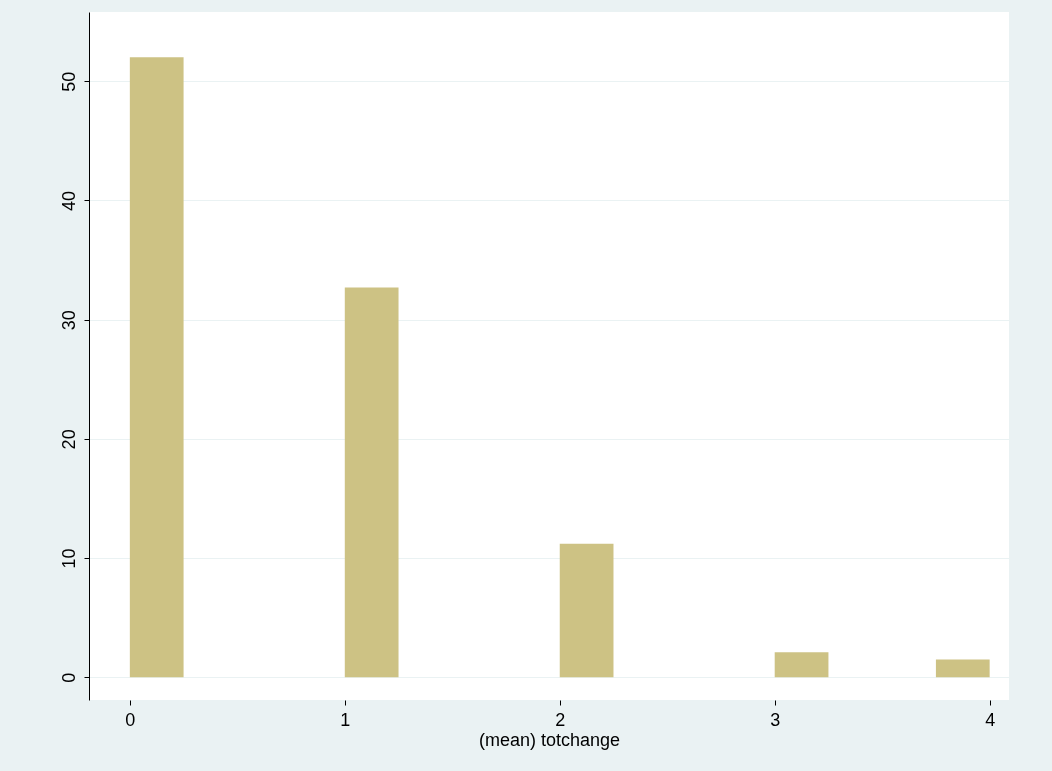 This screenshot has height=771, width=1052. What do you see at coordinates (549, 739) in the screenshot?
I see `x-axis-title: (mean) totchange` at bounding box center [549, 739].